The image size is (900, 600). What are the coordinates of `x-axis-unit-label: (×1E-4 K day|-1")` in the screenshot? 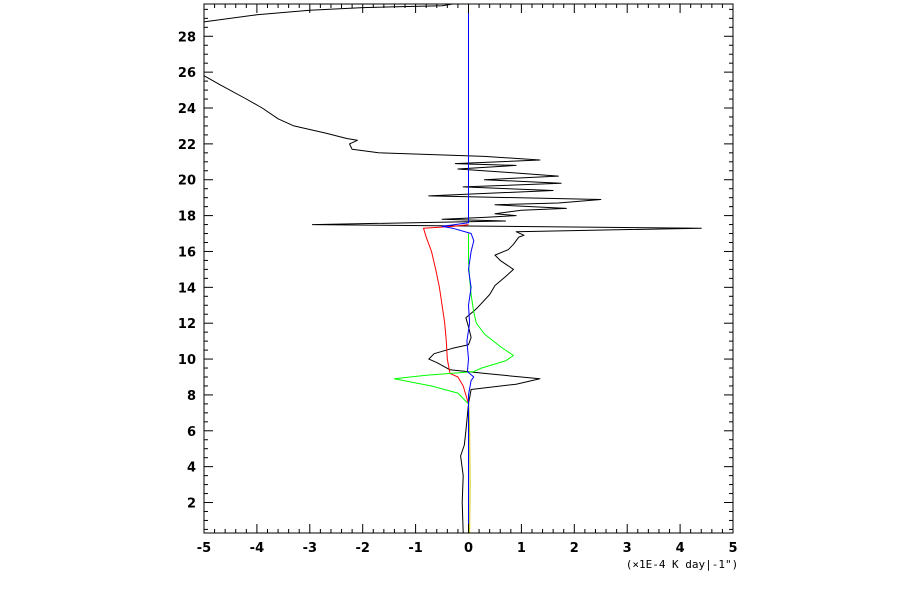 It's located at (682, 564).